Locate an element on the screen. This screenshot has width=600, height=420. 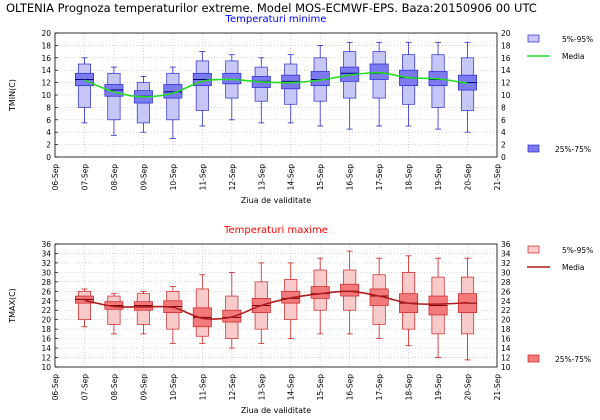
tmax-xtick-label: 20-Sep is located at coordinates (468, 387).